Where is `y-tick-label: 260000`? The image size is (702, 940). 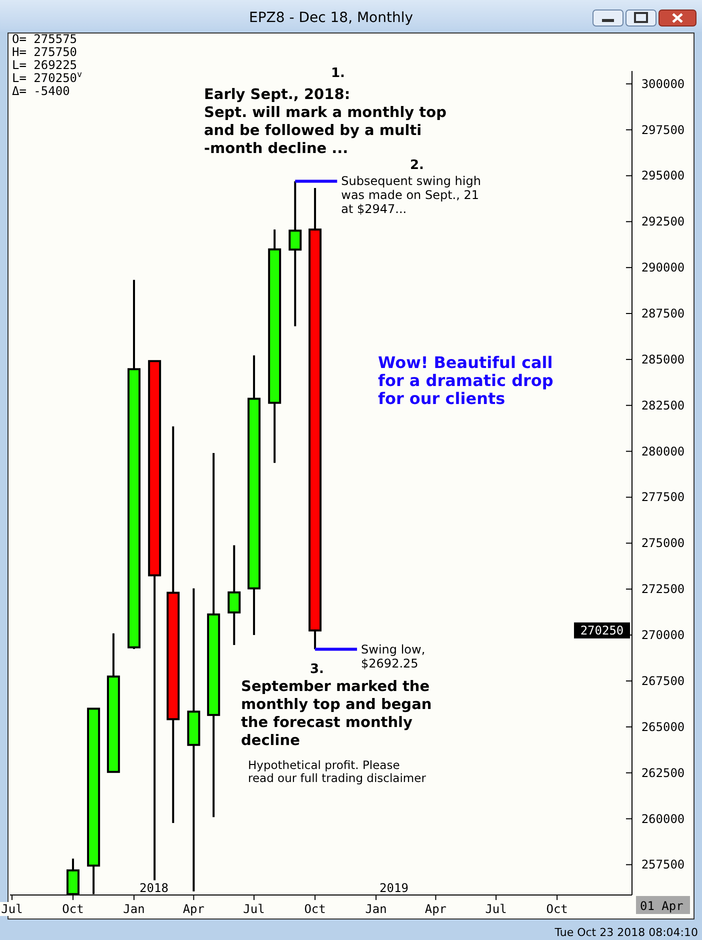
y-tick-label: 260000 is located at coordinates (663, 819).